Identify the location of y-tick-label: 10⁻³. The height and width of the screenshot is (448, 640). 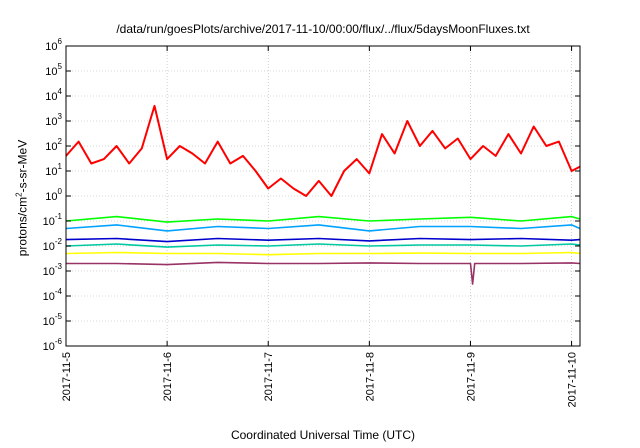
(53, 270).